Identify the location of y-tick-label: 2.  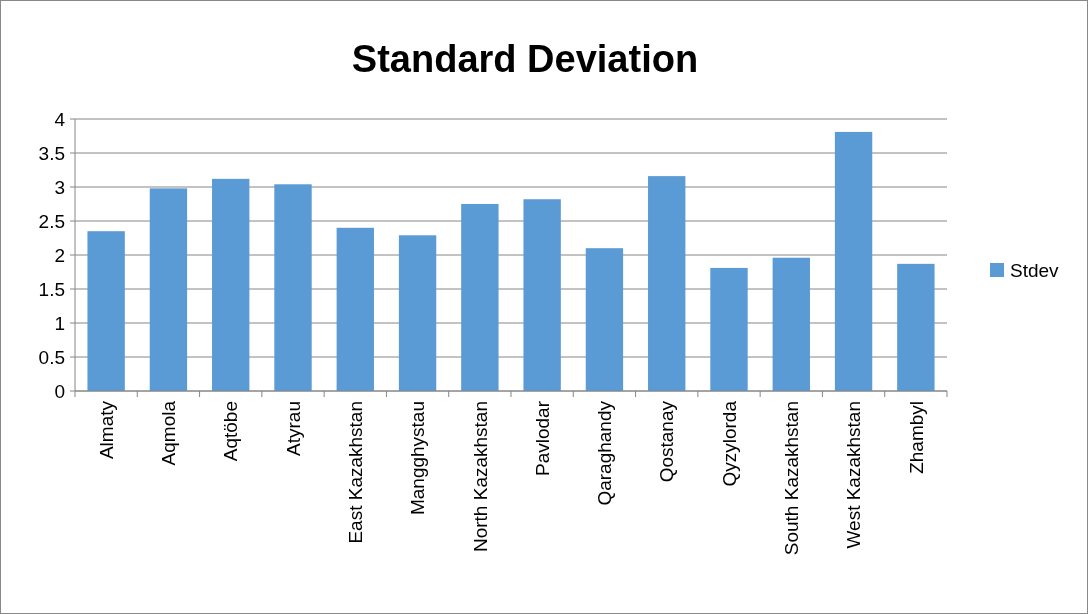
(59, 255).